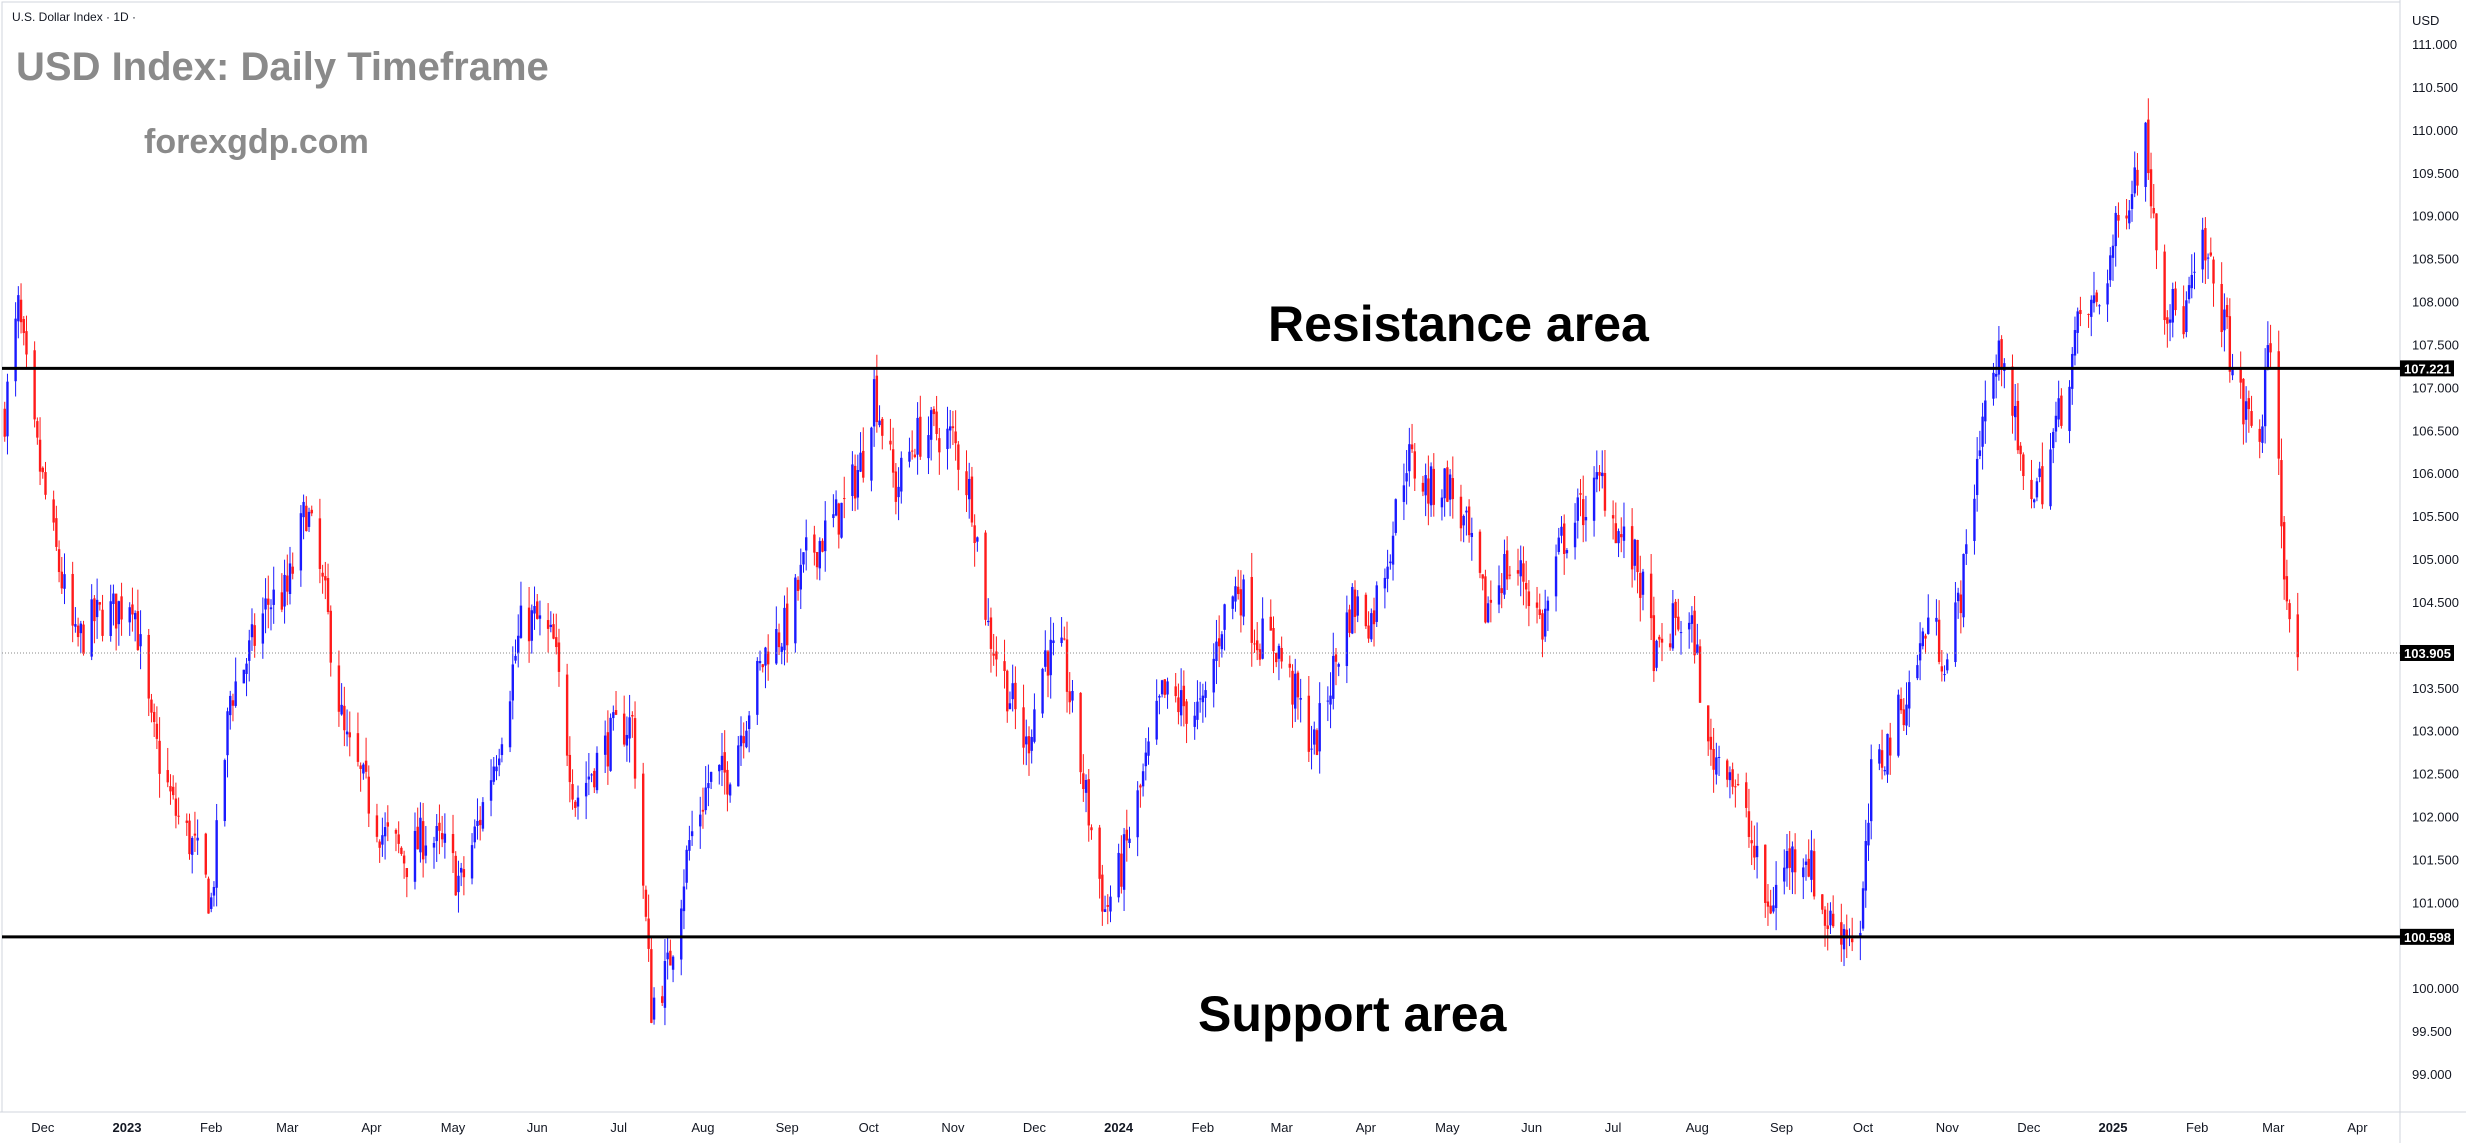  What do you see at coordinates (2435, 259) in the screenshot?
I see `price-tick-label: 108.500` at bounding box center [2435, 259].